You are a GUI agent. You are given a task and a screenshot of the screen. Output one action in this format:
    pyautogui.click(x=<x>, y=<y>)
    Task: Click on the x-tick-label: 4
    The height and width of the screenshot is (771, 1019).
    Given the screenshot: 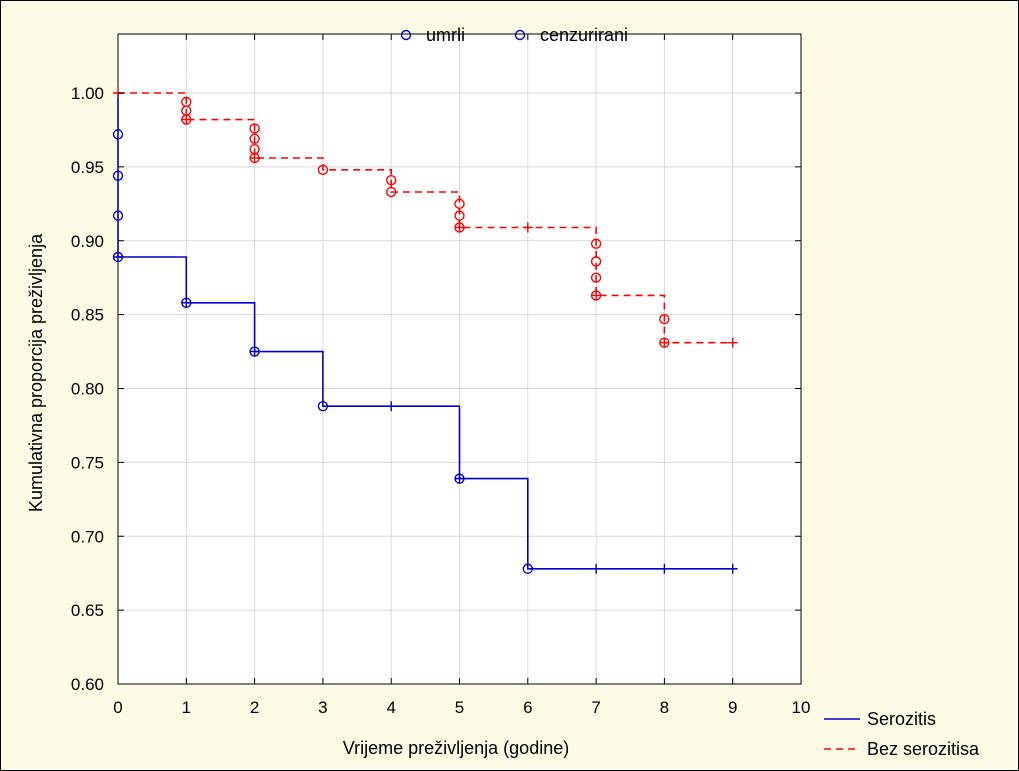 What is the action you would take?
    pyautogui.click(x=390, y=707)
    